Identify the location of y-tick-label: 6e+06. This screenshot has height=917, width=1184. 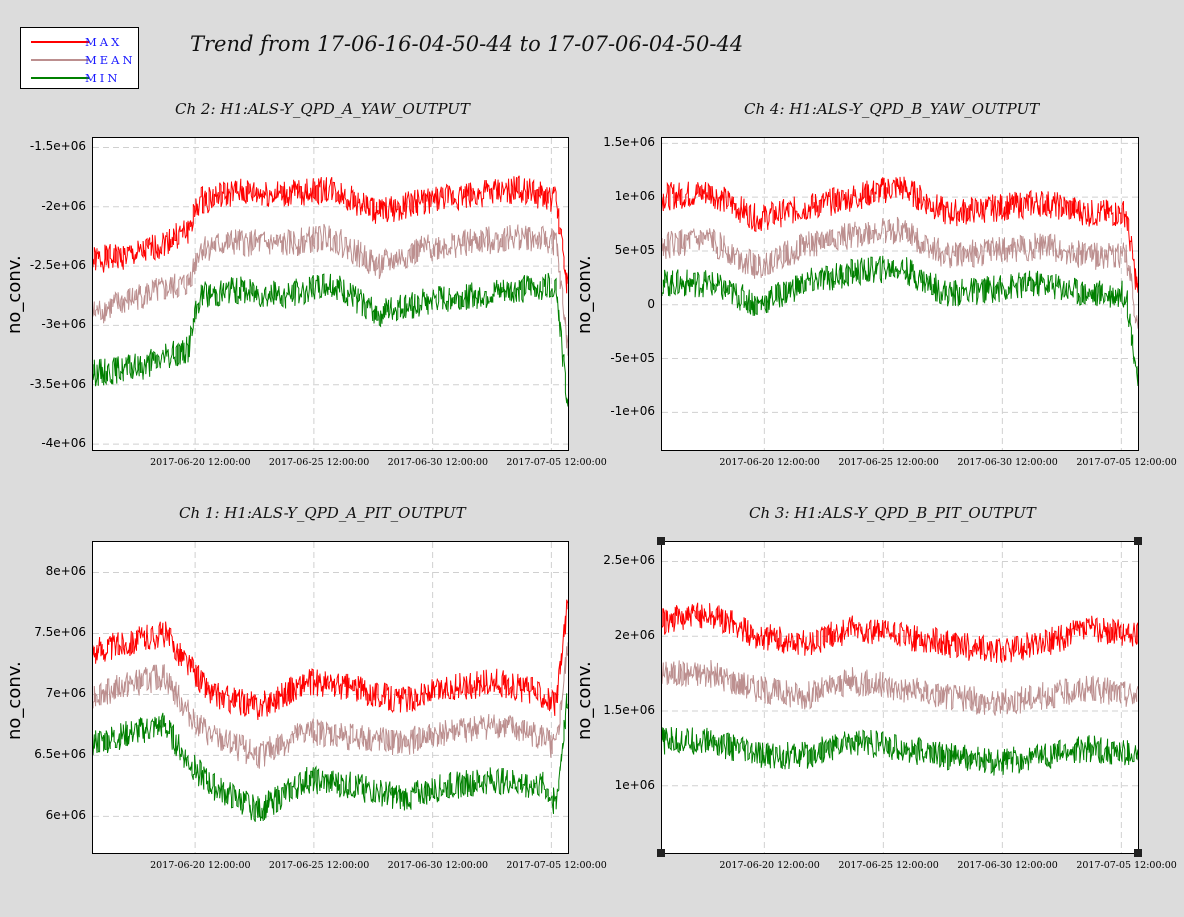
(65, 815).